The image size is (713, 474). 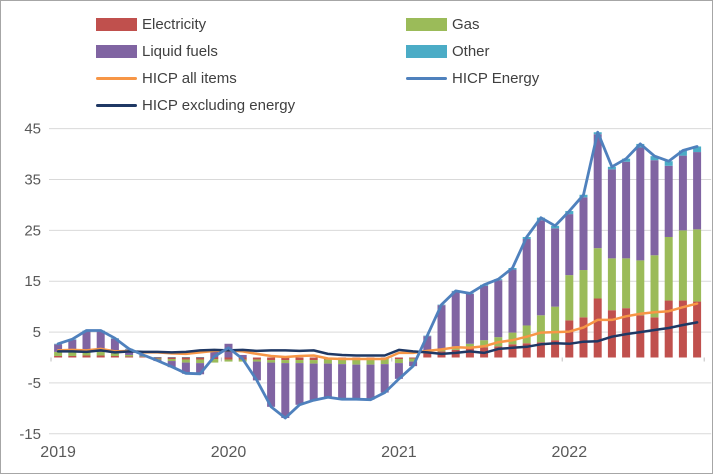 I want to click on legend-label-electricity: Electricity, so click(x=174, y=24).